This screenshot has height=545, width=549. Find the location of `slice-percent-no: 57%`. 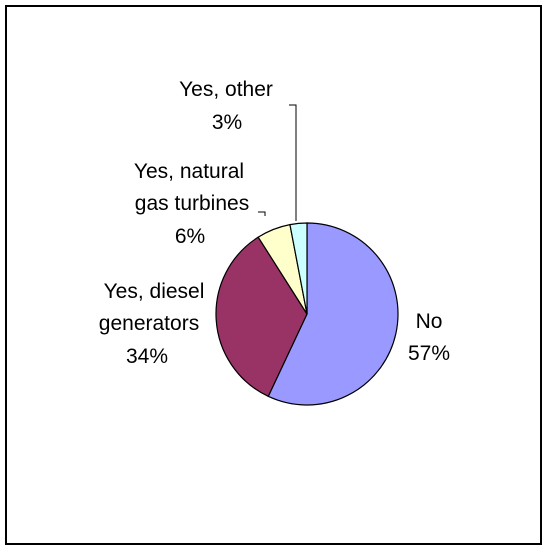

slice-percent-no: 57% is located at coordinates (429, 353).